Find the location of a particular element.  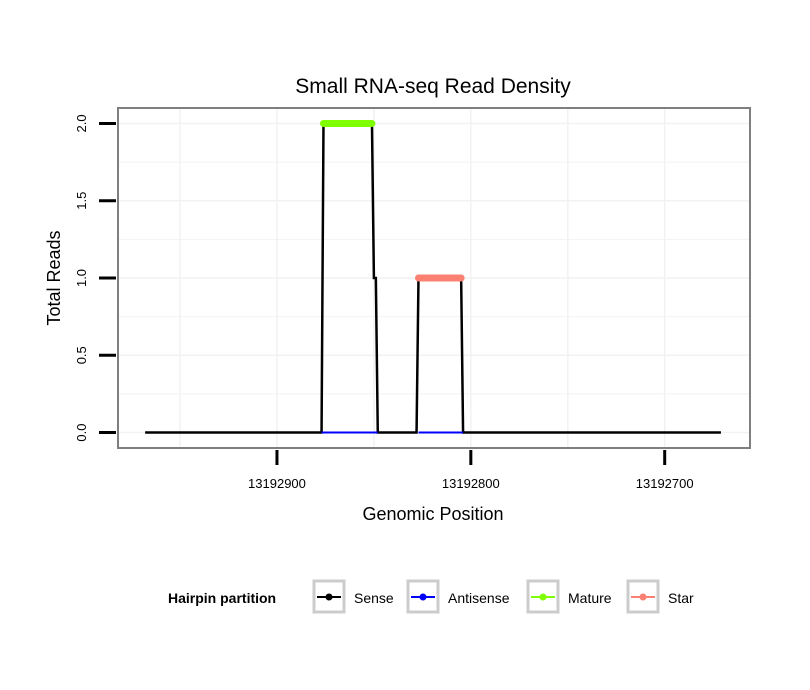

legend-title: Hairpin partition is located at coordinates (222, 598).